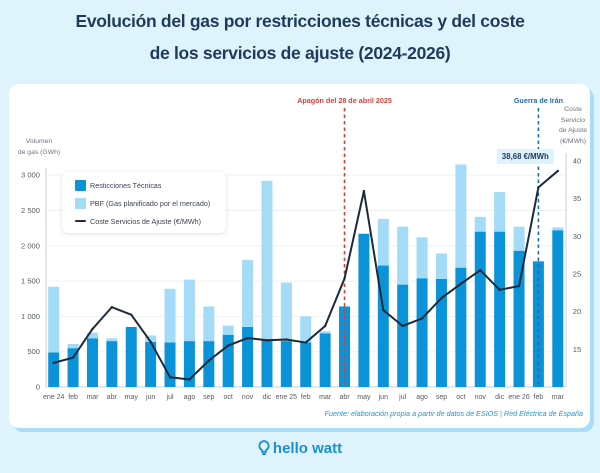  What do you see at coordinates (383, 397) in the screenshot?
I see `x-tick-label: jun` at bounding box center [383, 397].